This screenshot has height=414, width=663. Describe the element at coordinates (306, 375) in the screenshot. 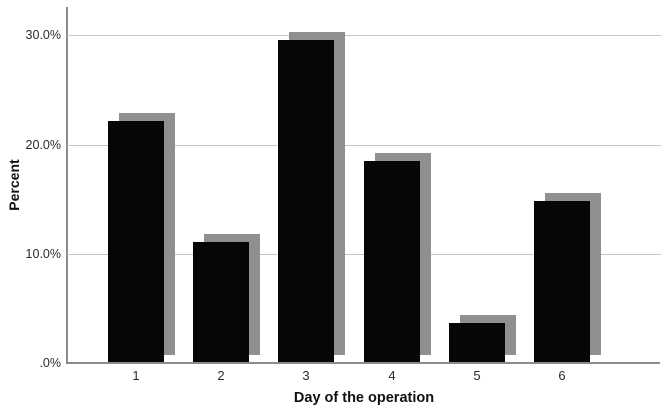

I see `x-tick-label: 3` at that location.